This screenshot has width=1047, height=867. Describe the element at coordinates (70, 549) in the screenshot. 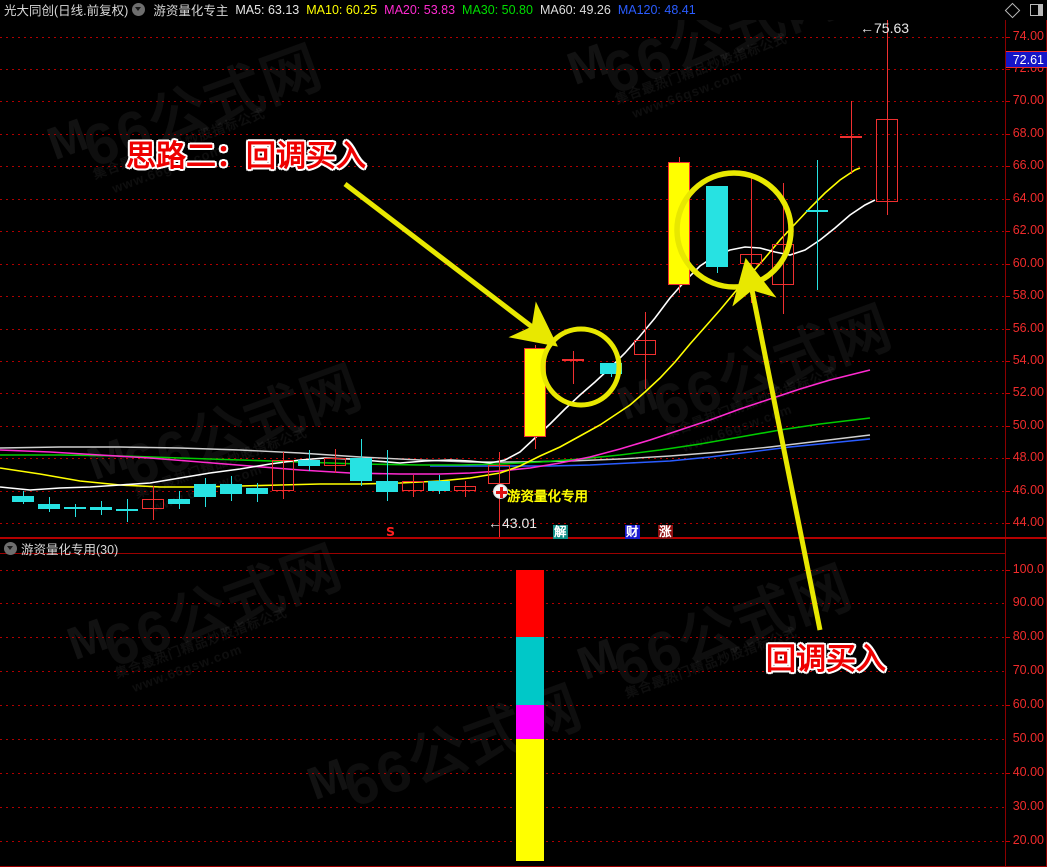

I see `sub-panel-title: 游资量化专用(30)` at that location.